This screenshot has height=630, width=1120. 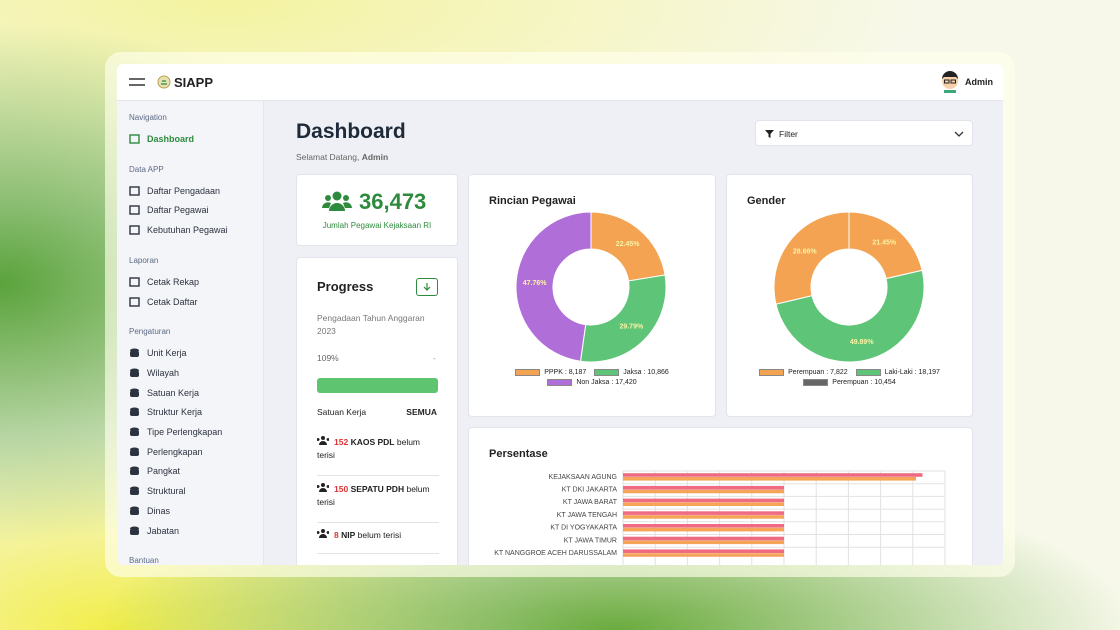 What do you see at coordinates (434, 358) in the screenshot?
I see `progress-extra: -` at bounding box center [434, 358].